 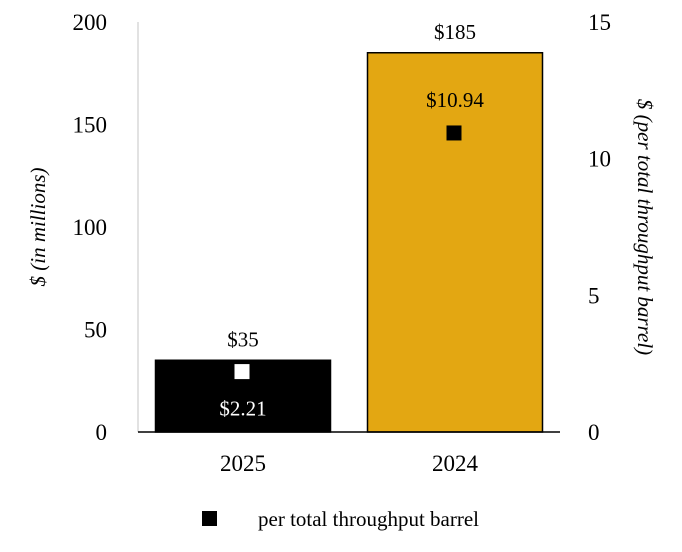 What do you see at coordinates (599, 227) in the screenshot?
I see `right-axis-ticks: 0 5 10 15` at bounding box center [599, 227].